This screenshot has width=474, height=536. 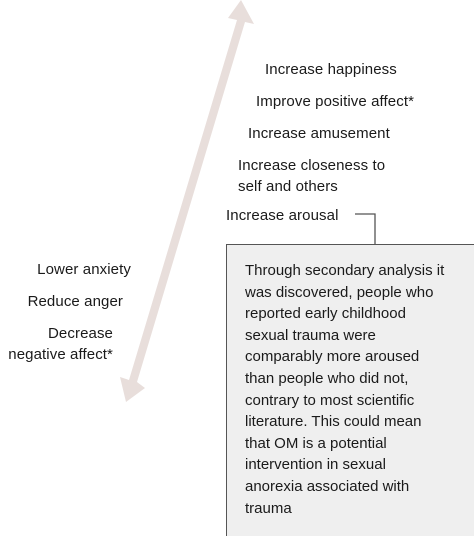 What do you see at coordinates (75, 301) in the screenshot?
I see `label-reduce-anger: Reduce anger` at bounding box center [75, 301].